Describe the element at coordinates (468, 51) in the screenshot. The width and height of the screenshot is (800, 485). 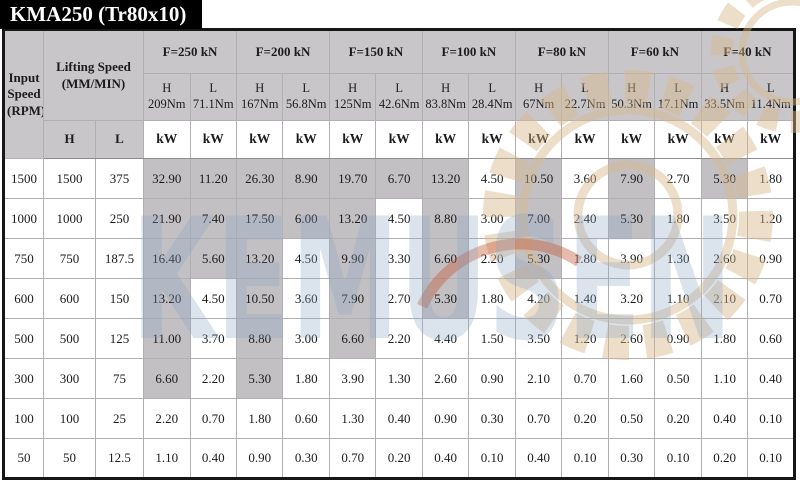
I see `load-column-header: F=100 kN` at that location.